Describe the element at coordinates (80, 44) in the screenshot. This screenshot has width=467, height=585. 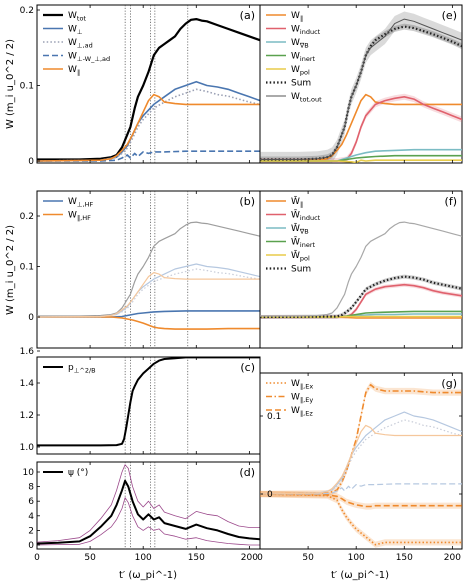
I see `legend-label: W⊥,ad` at that location.